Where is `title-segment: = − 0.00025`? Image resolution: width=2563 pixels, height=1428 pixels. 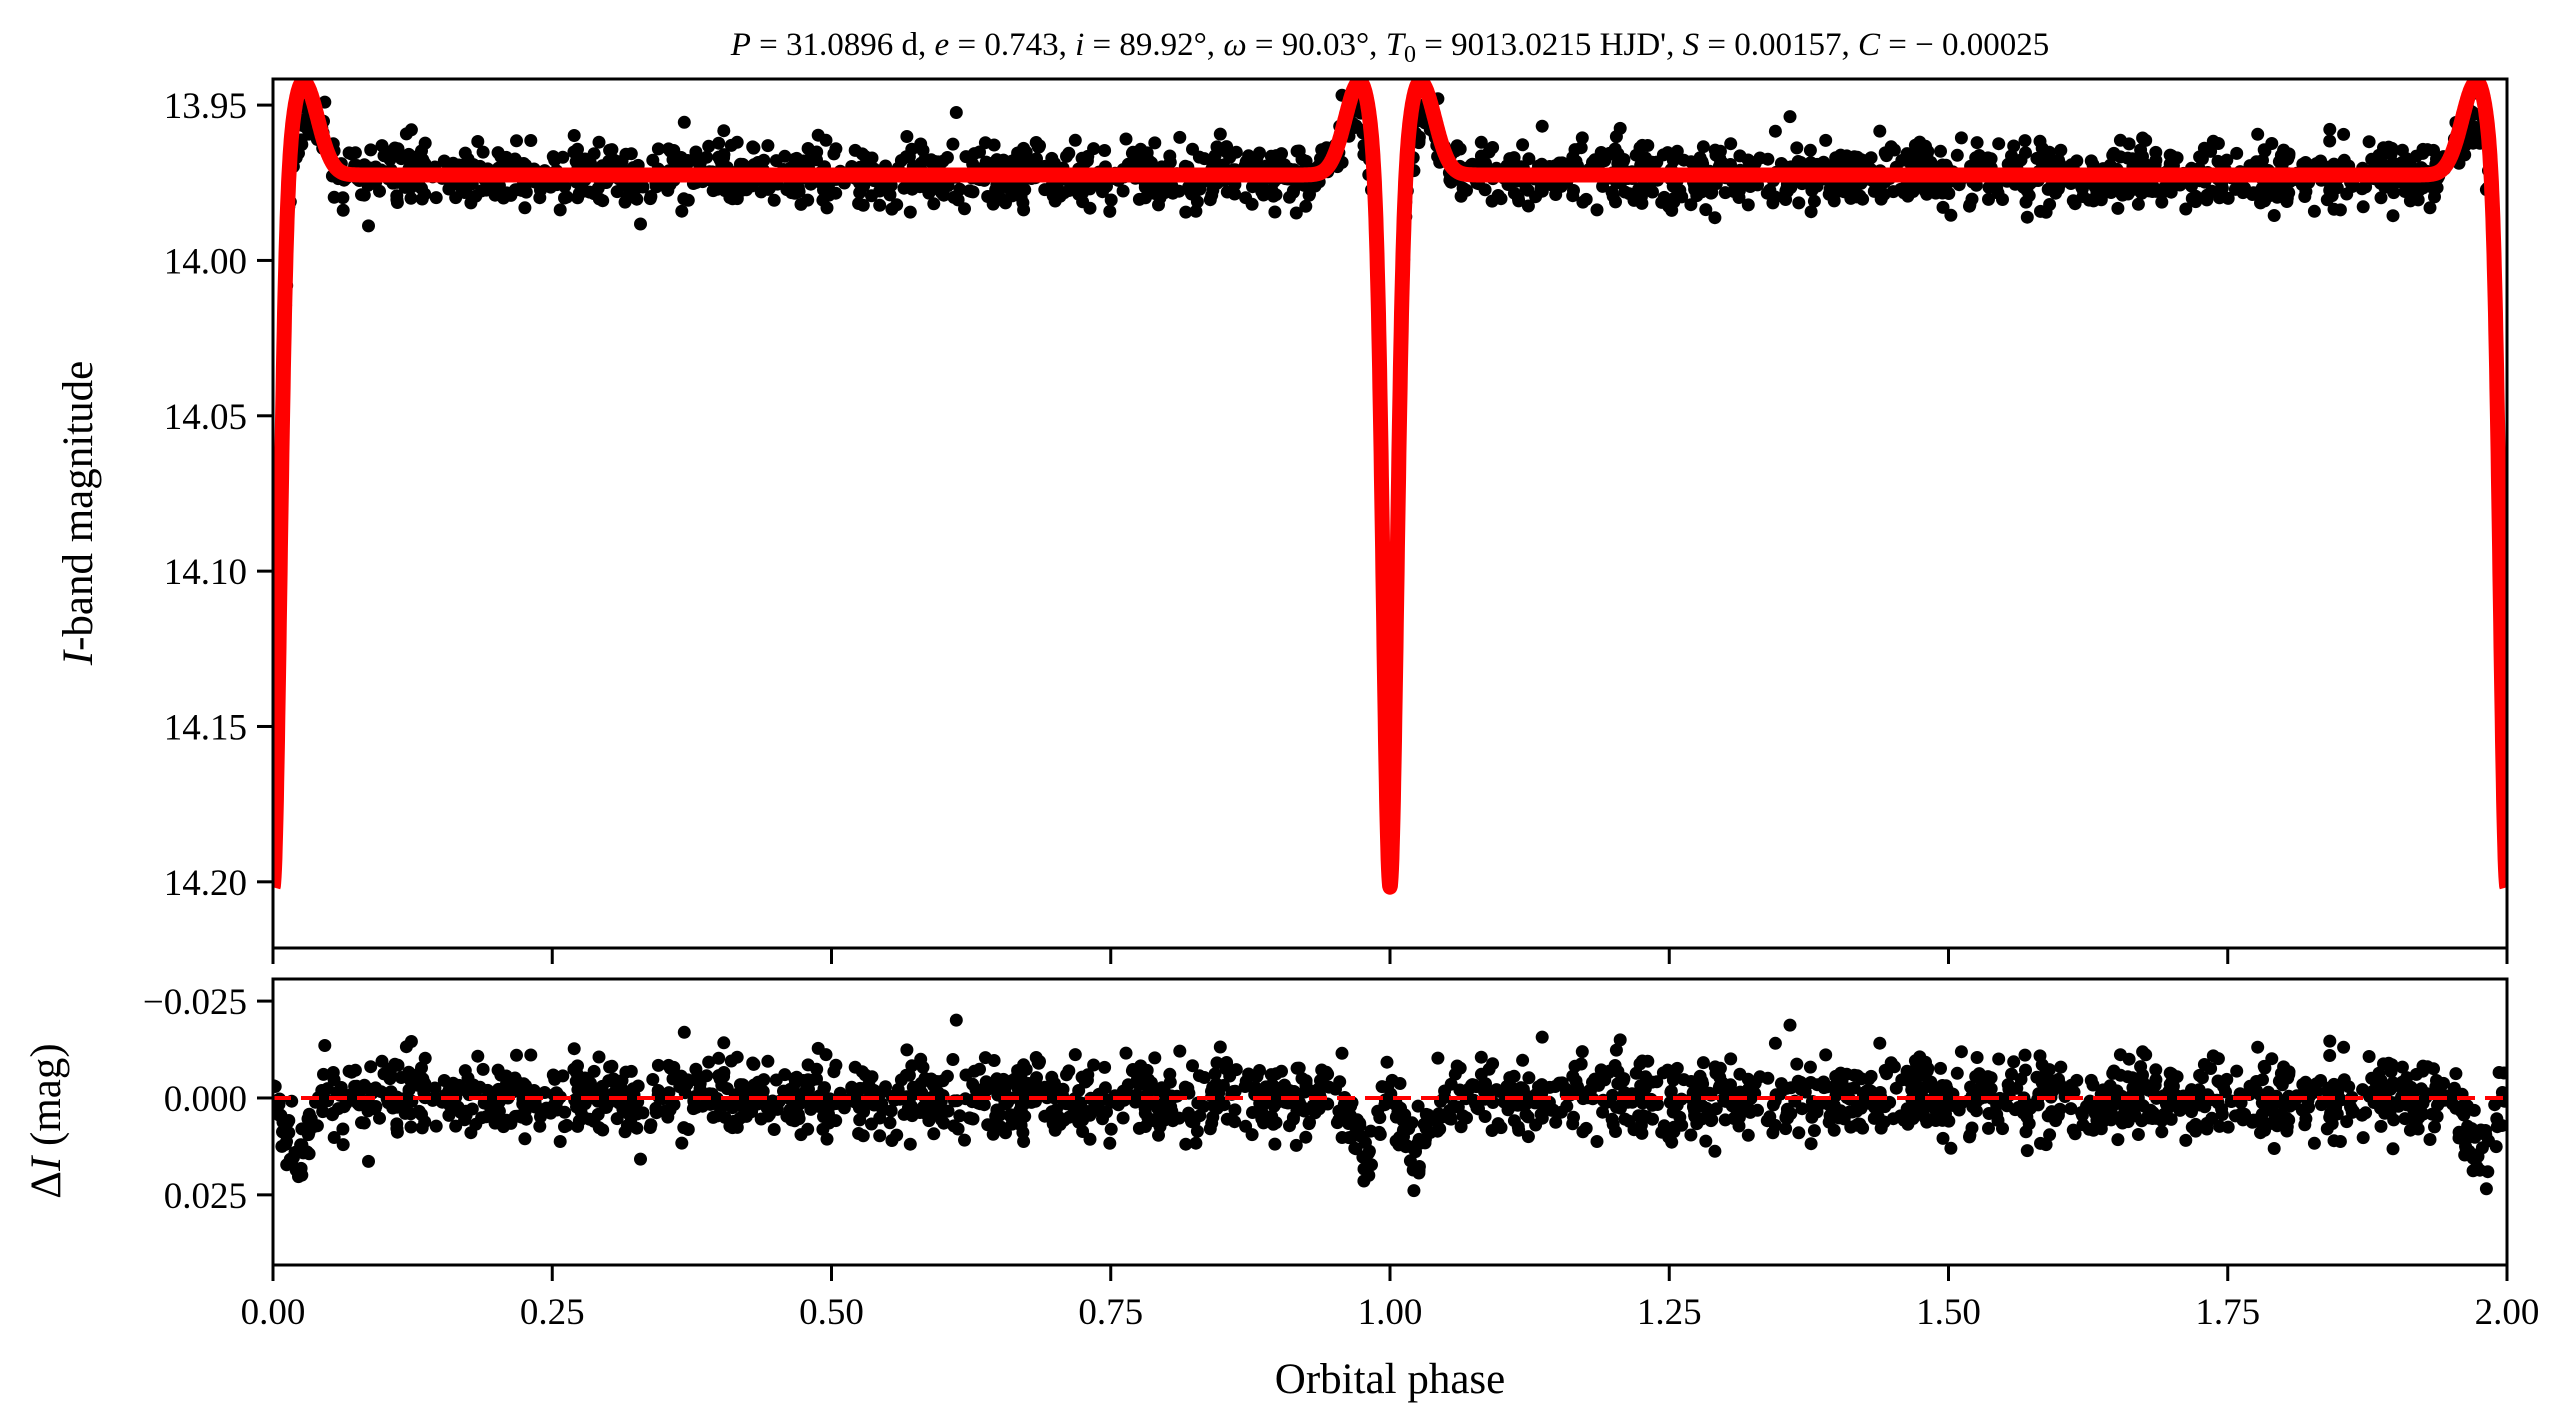 title-segment: = − 0.00025 is located at coordinates (1964, 45).